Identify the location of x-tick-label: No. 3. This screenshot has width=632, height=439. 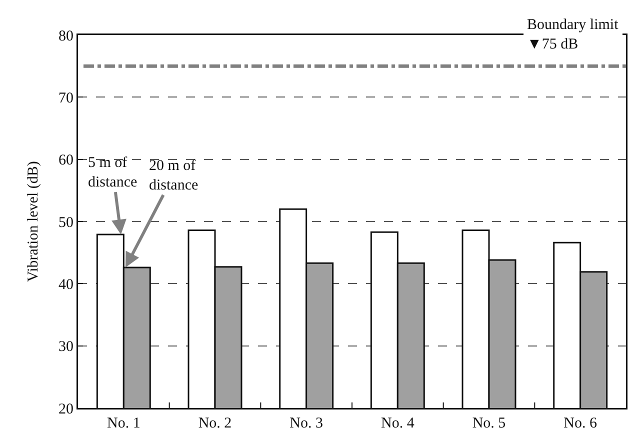
(306, 424).